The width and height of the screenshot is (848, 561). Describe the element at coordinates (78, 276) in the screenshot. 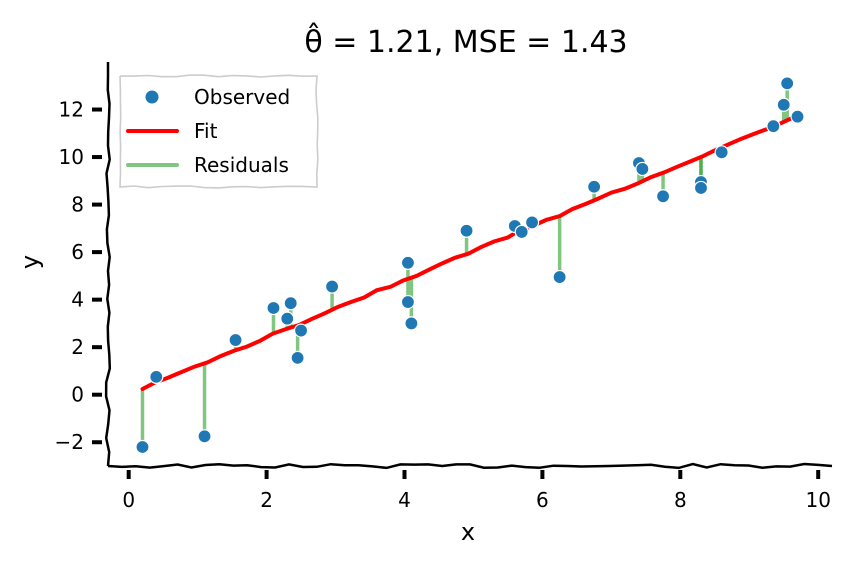

I see `y-axis-ticks: −2 0 2 4 6 8 10 12` at that location.